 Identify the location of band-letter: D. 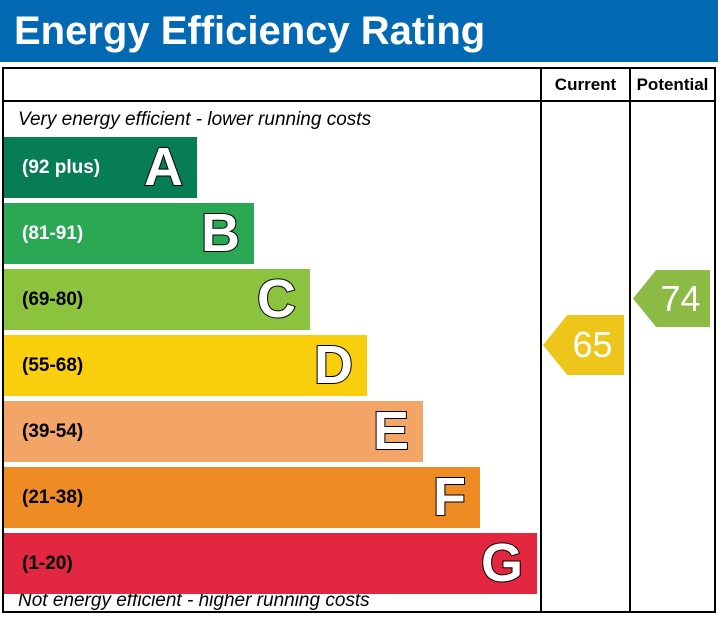
(333, 365).